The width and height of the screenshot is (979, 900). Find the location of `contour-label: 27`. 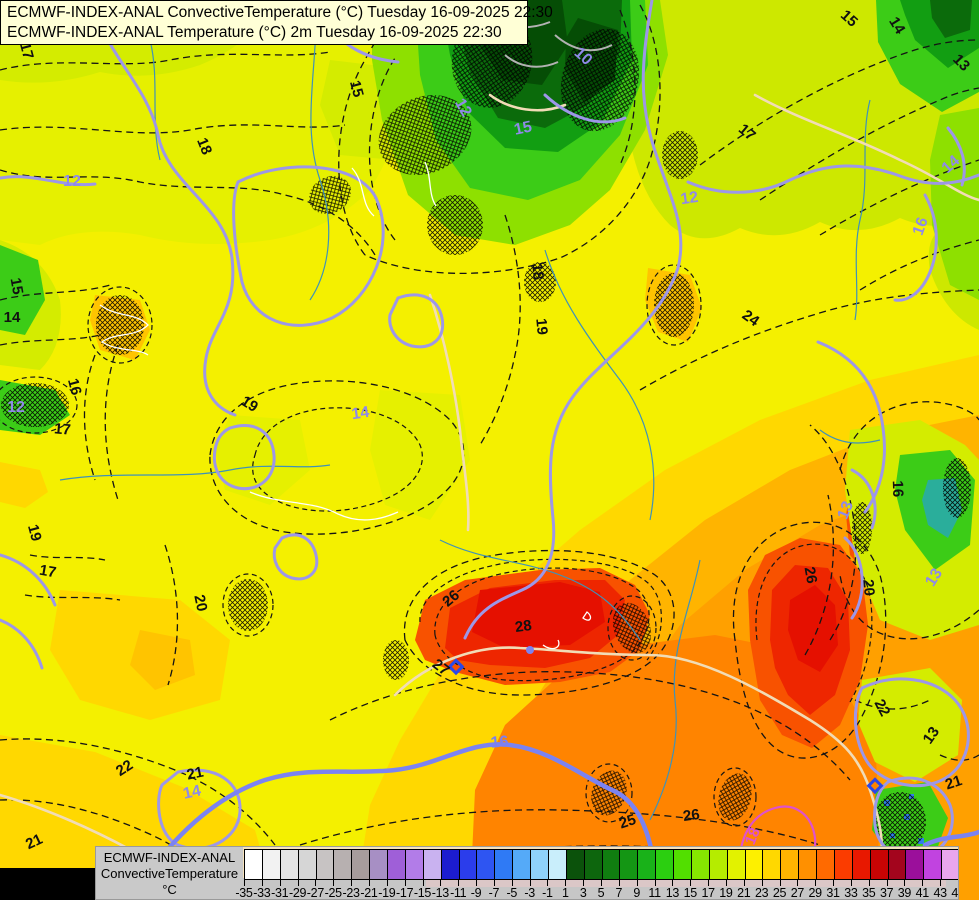

contour-label: 27 is located at coordinates (441, 668).